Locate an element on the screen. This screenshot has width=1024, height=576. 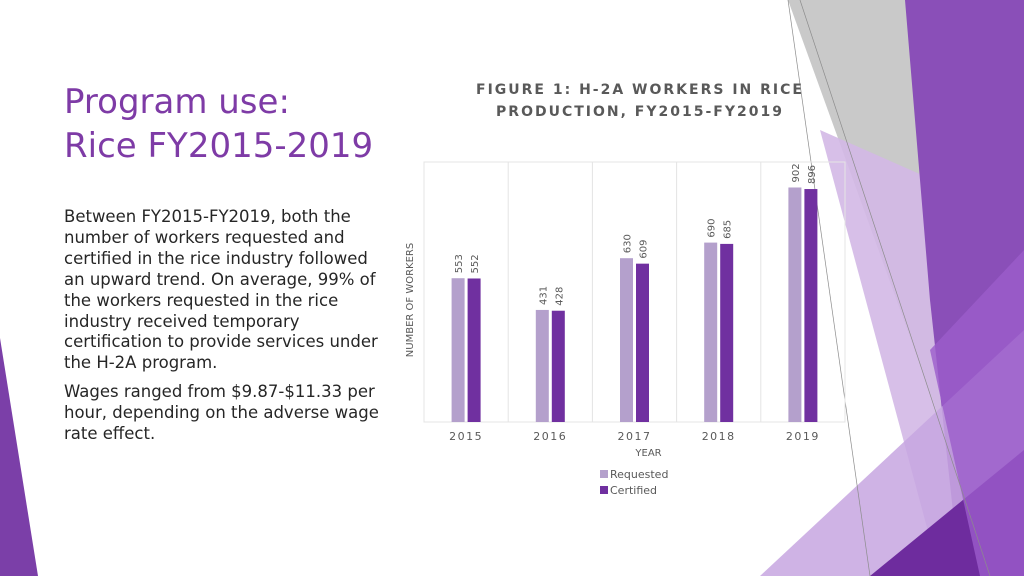
decor-left-purple-wedge is located at coordinates (19, 457).